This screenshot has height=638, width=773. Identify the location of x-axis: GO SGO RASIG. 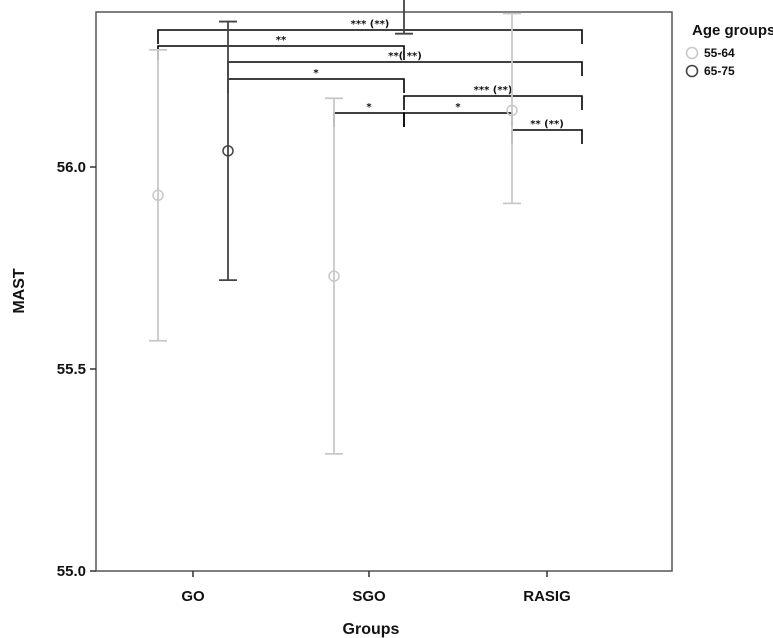
(376, 588).